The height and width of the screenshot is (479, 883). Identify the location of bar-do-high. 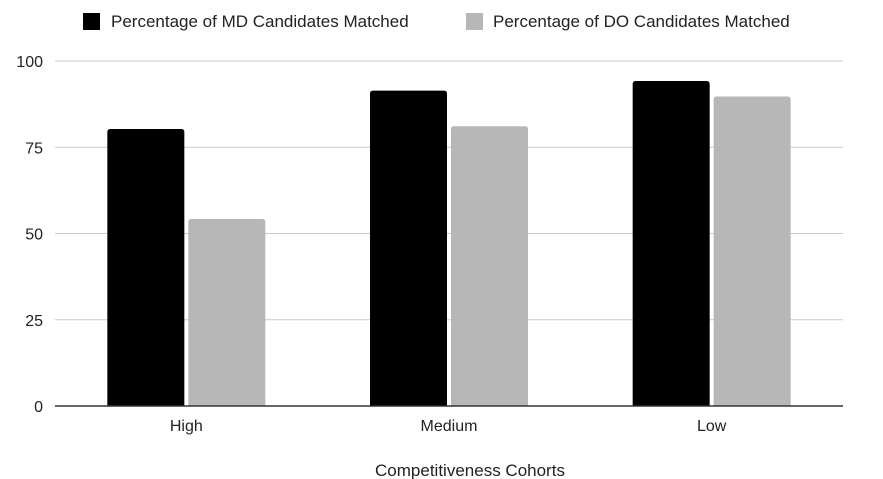
(227, 312).